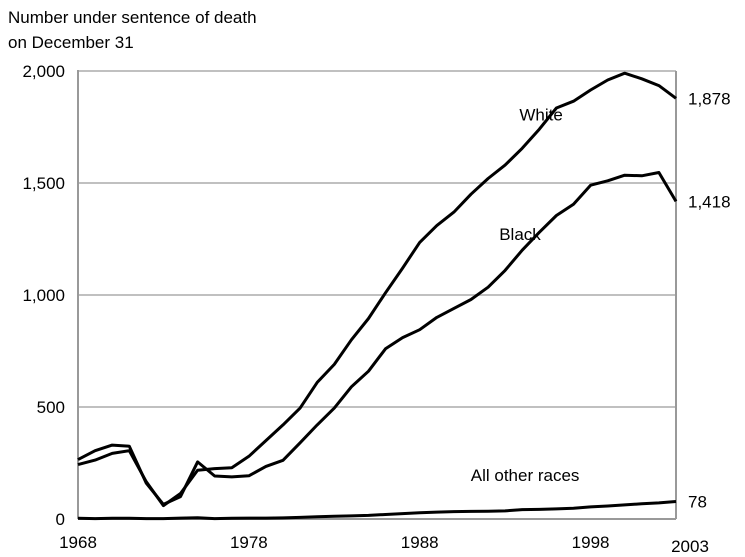 The image size is (745, 557). Describe the element at coordinates (540, 115) in the screenshot. I see `series-name-label: White` at that location.